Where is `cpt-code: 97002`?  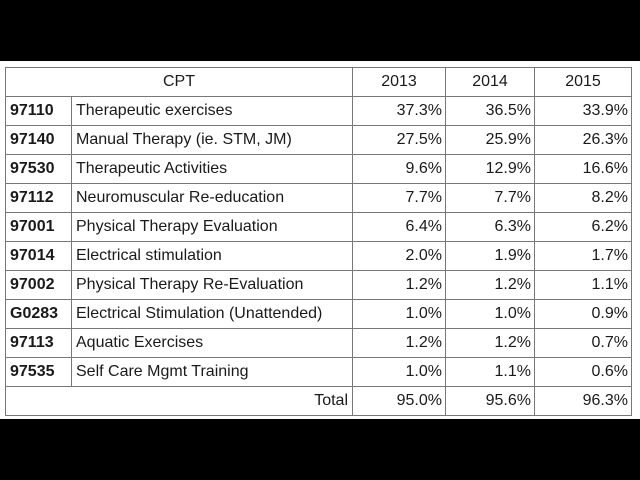 cpt-code: 97002 is located at coordinates (38, 285).